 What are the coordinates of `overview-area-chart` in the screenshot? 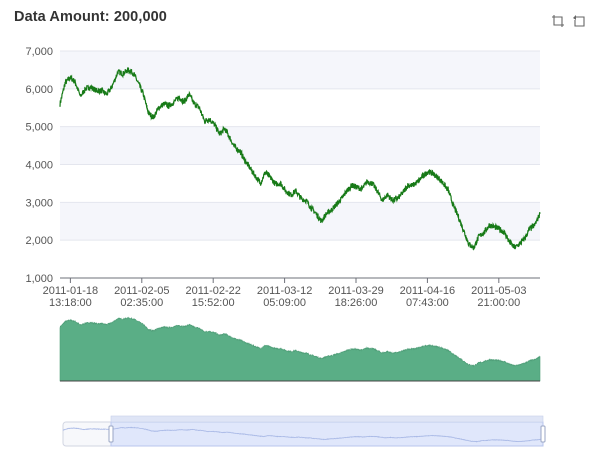 It's located at (300, 349).